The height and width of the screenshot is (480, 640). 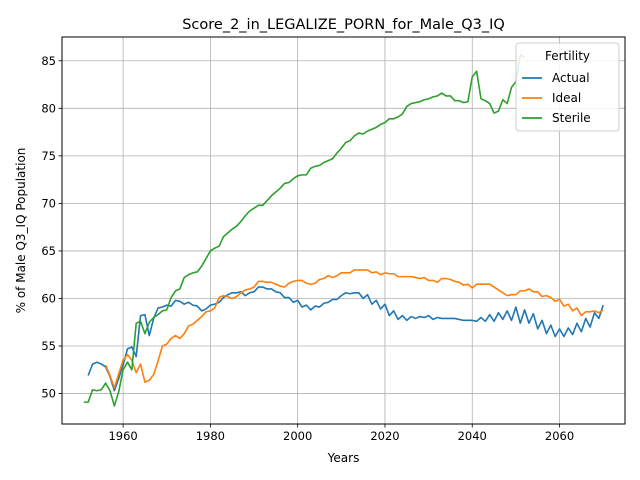 I want to click on chart-title: Score_2_in_LEGALIZE_PORN_for_Male_Q3_IQ, so click(x=343, y=25).